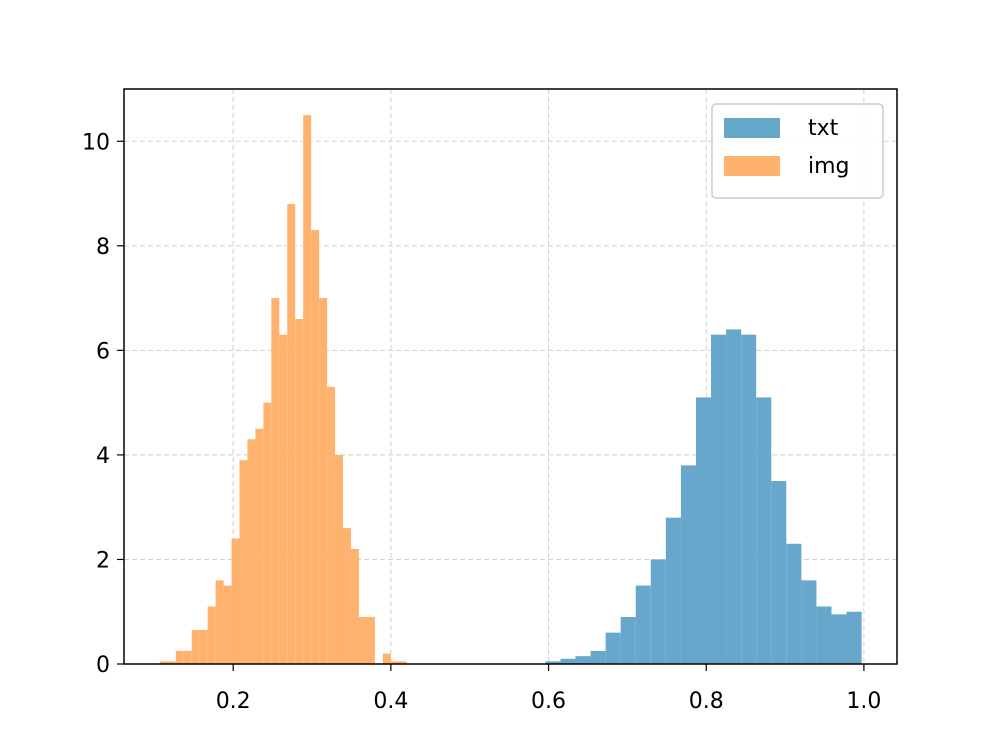 Image resolution: width=997 pixels, height=747 pixels. What do you see at coordinates (103, 560) in the screenshot?
I see `y-tick-label: 2` at bounding box center [103, 560].